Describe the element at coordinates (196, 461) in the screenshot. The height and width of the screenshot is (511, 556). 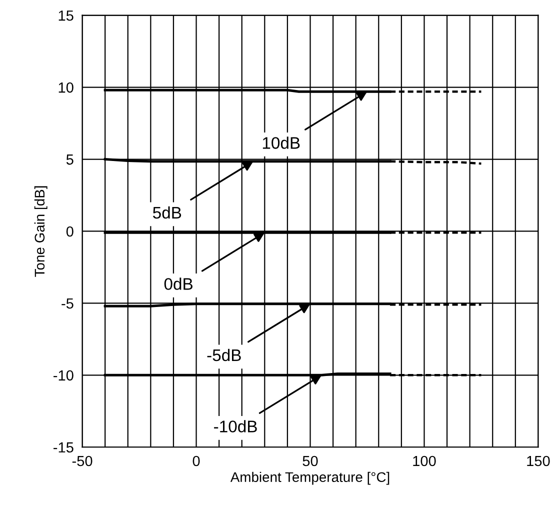
I see `x-tick-label: 0` at that location.